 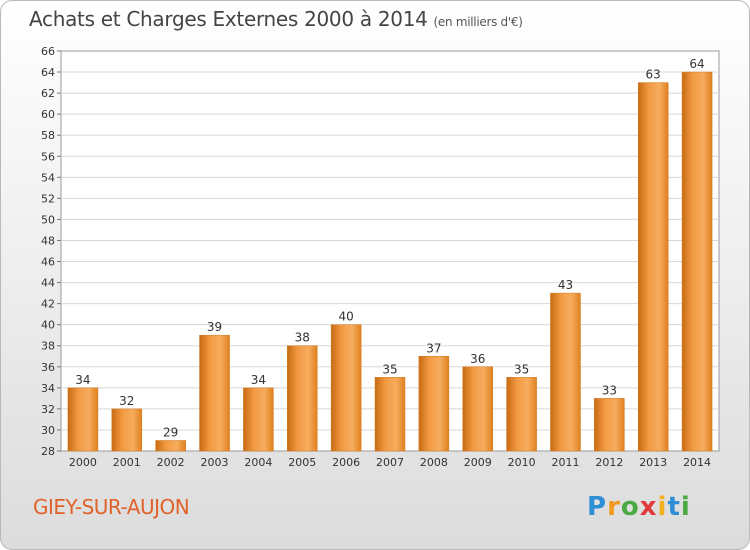 I want to click on x-tick-label: 2003, so click(x=215, y=462).